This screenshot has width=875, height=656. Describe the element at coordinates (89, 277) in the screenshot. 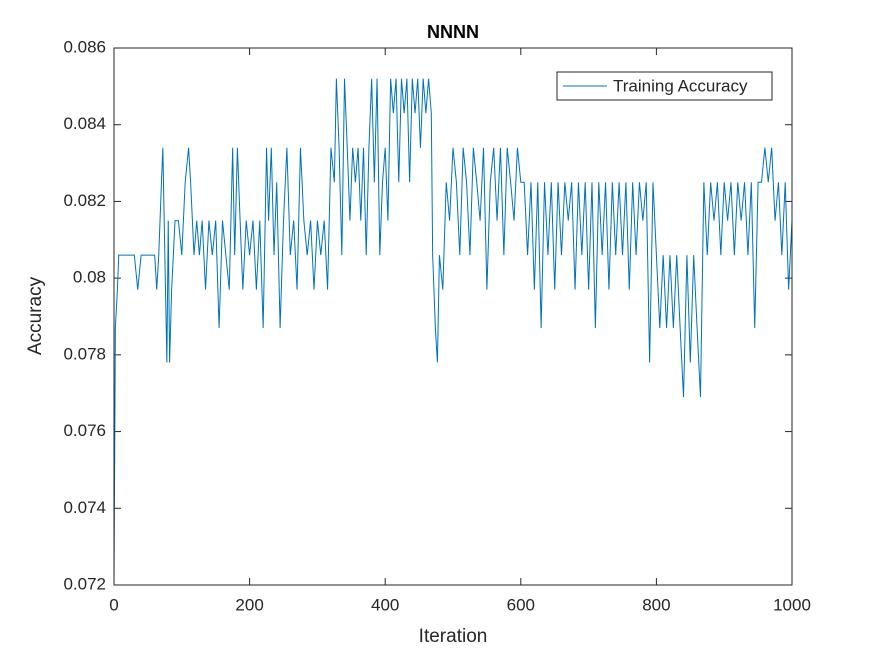

I see `y-tick-label: 0.08` at that location.